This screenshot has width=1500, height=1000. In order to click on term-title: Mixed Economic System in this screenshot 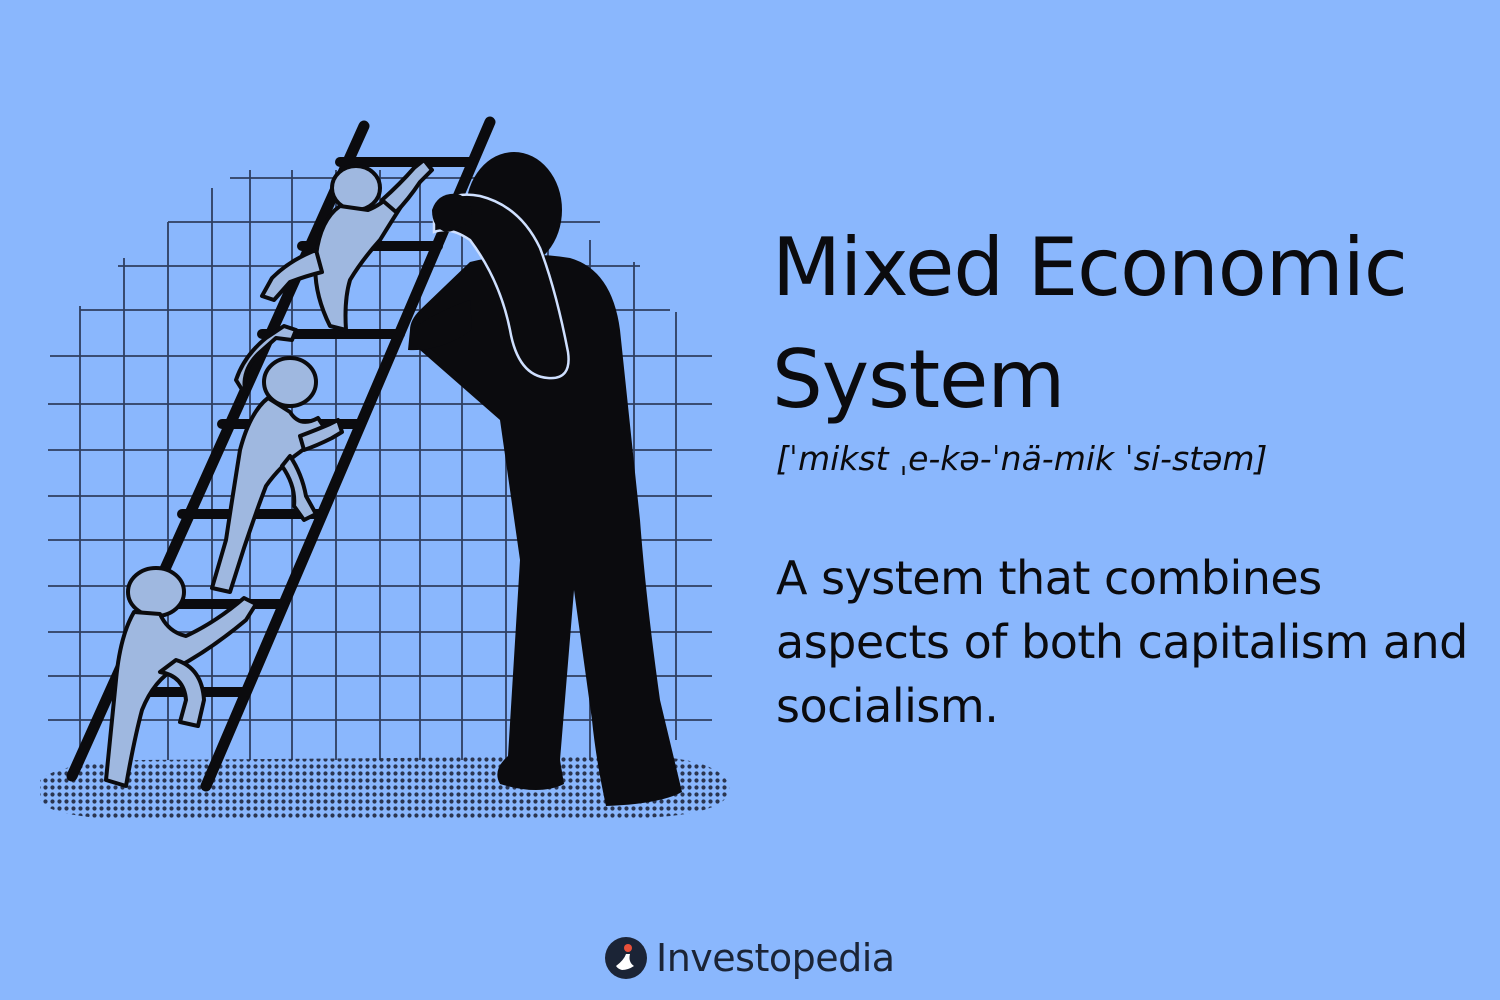, I will do `click(1090, 323)`.